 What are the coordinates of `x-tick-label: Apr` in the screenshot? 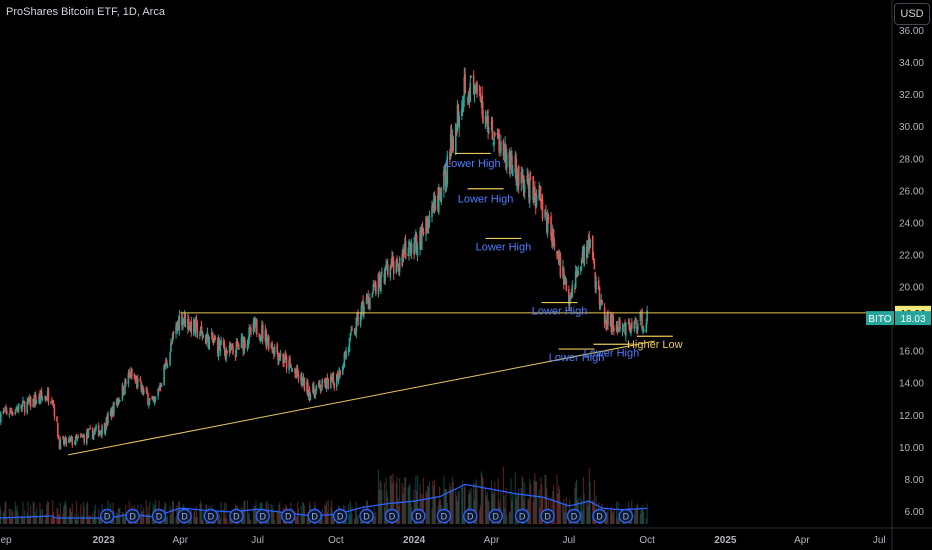 It's located at (180, 540).